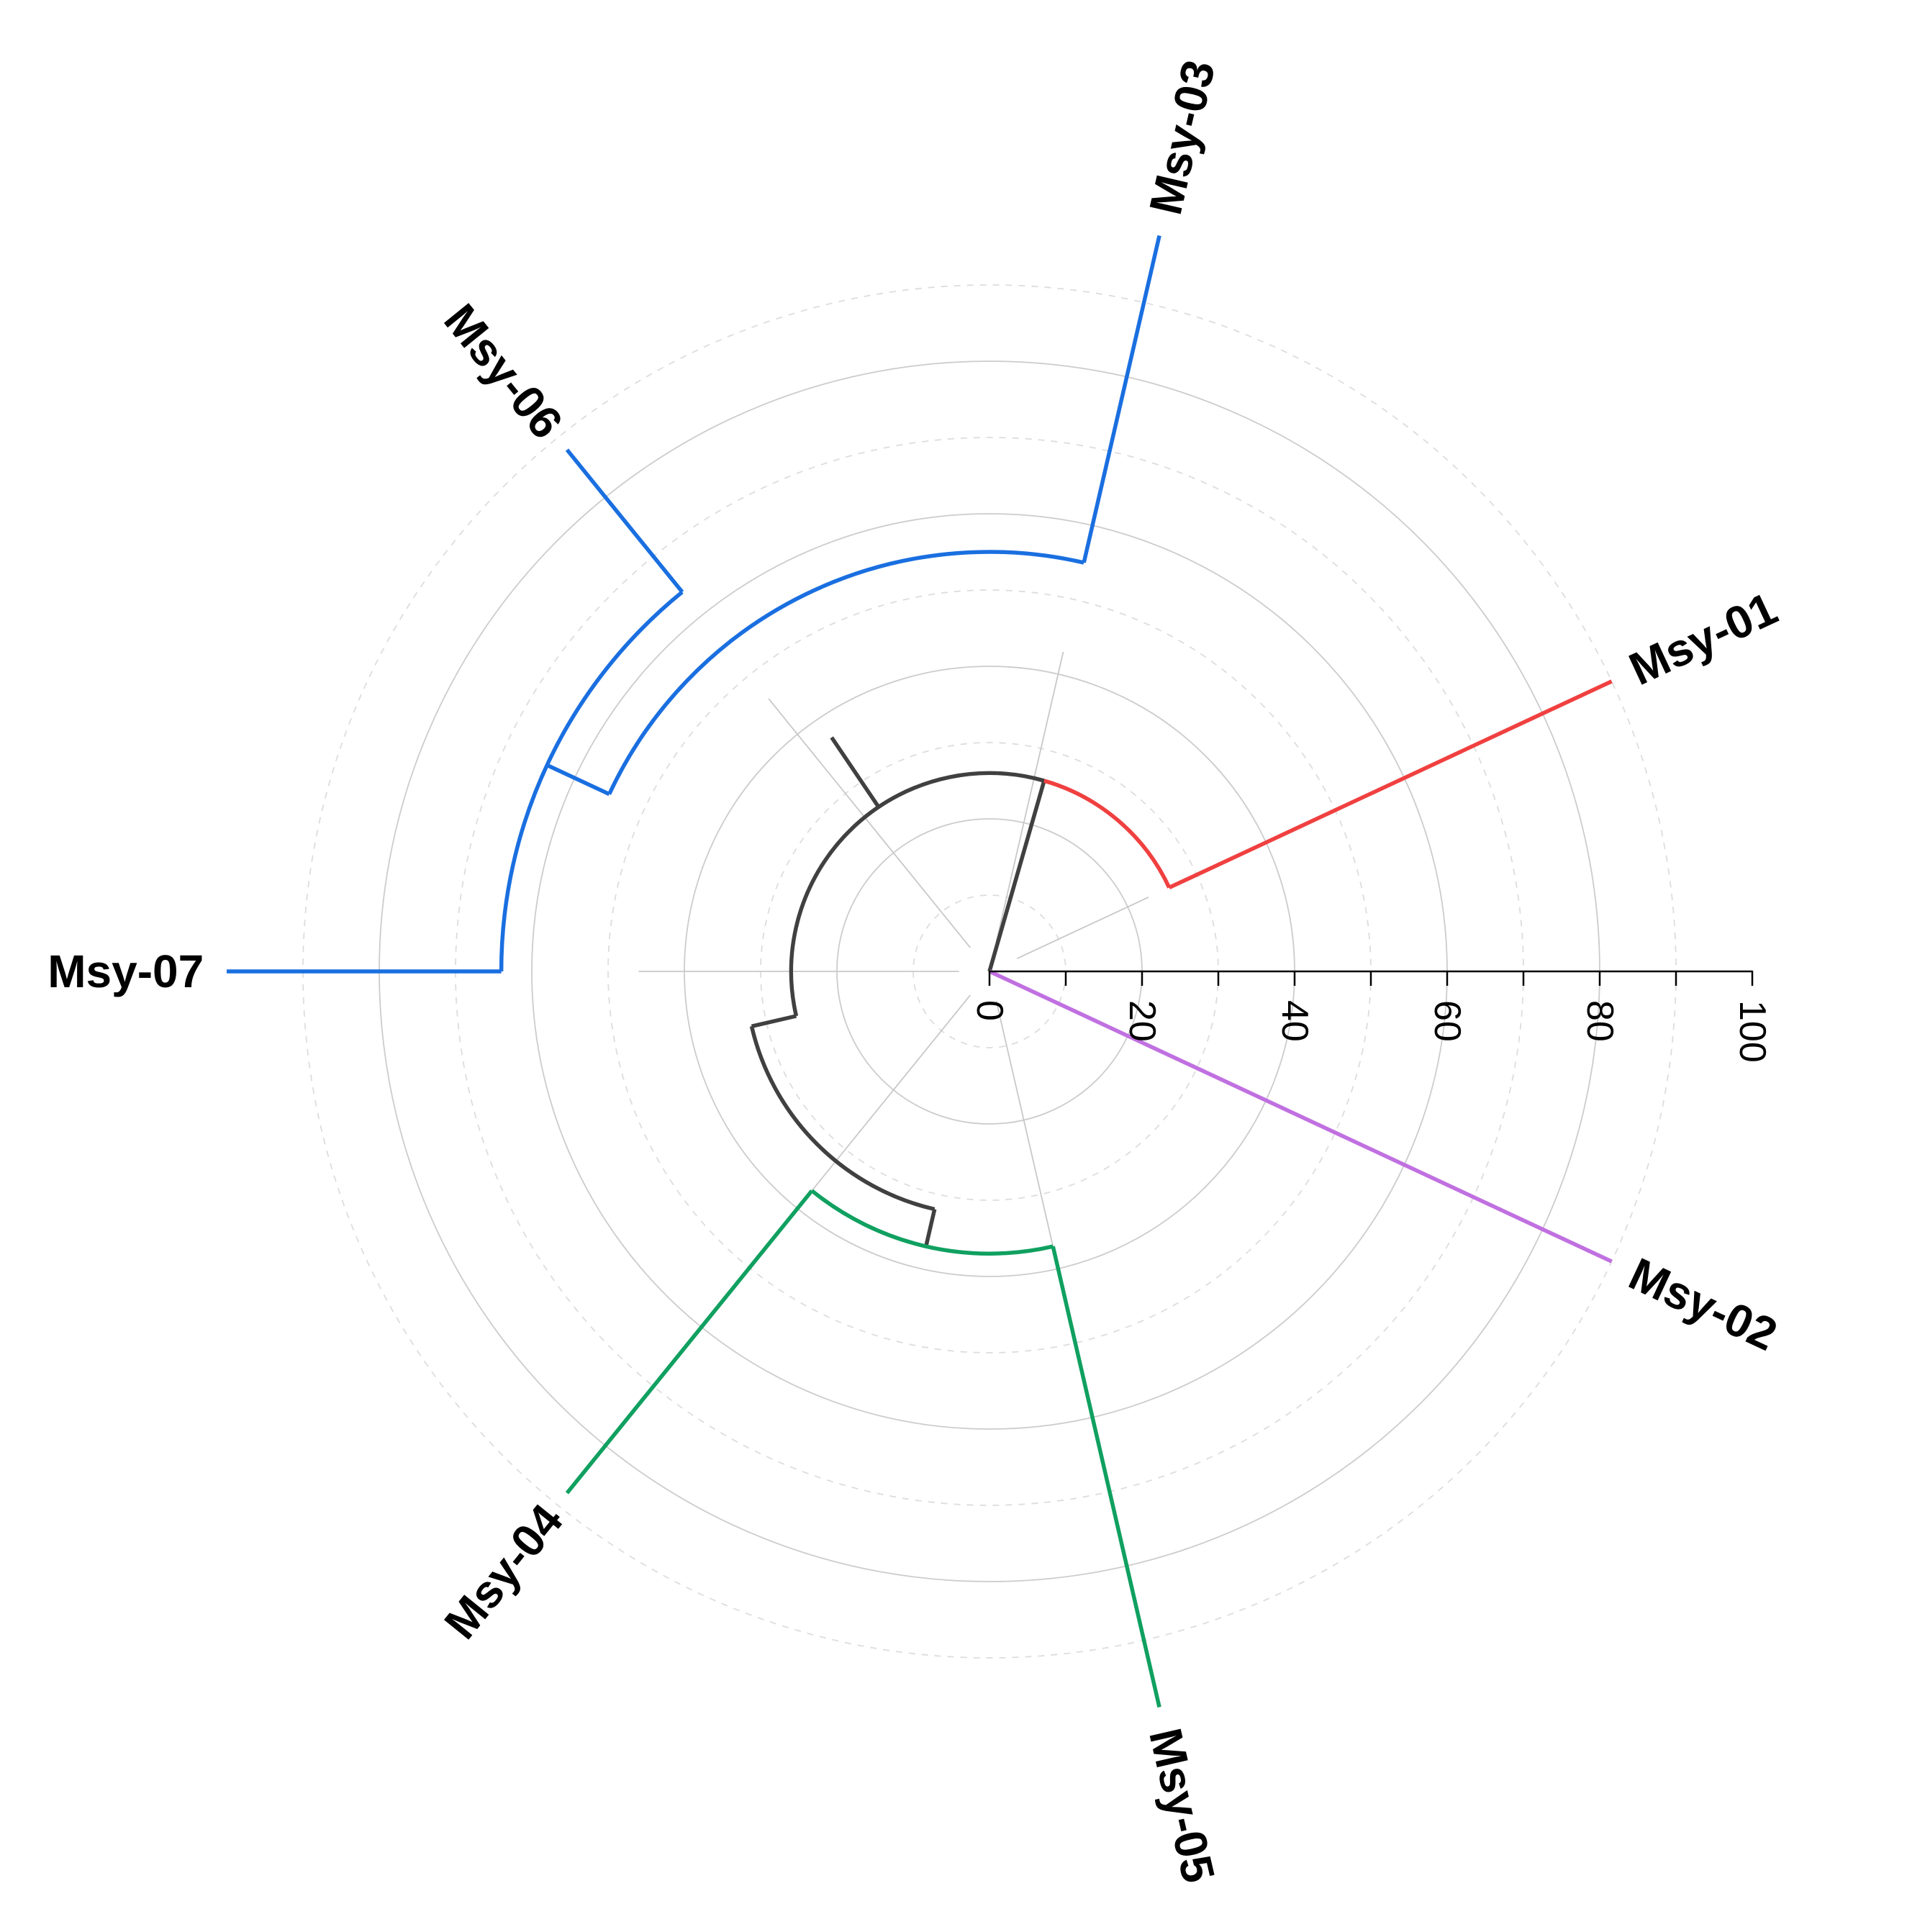 This screenshot has width=1907, height=1932. What do you see at coordinates (126, 971) in the screenshot?
I see `leaf-label-msy-07: Msy-07` at bounding box center [126, 971].